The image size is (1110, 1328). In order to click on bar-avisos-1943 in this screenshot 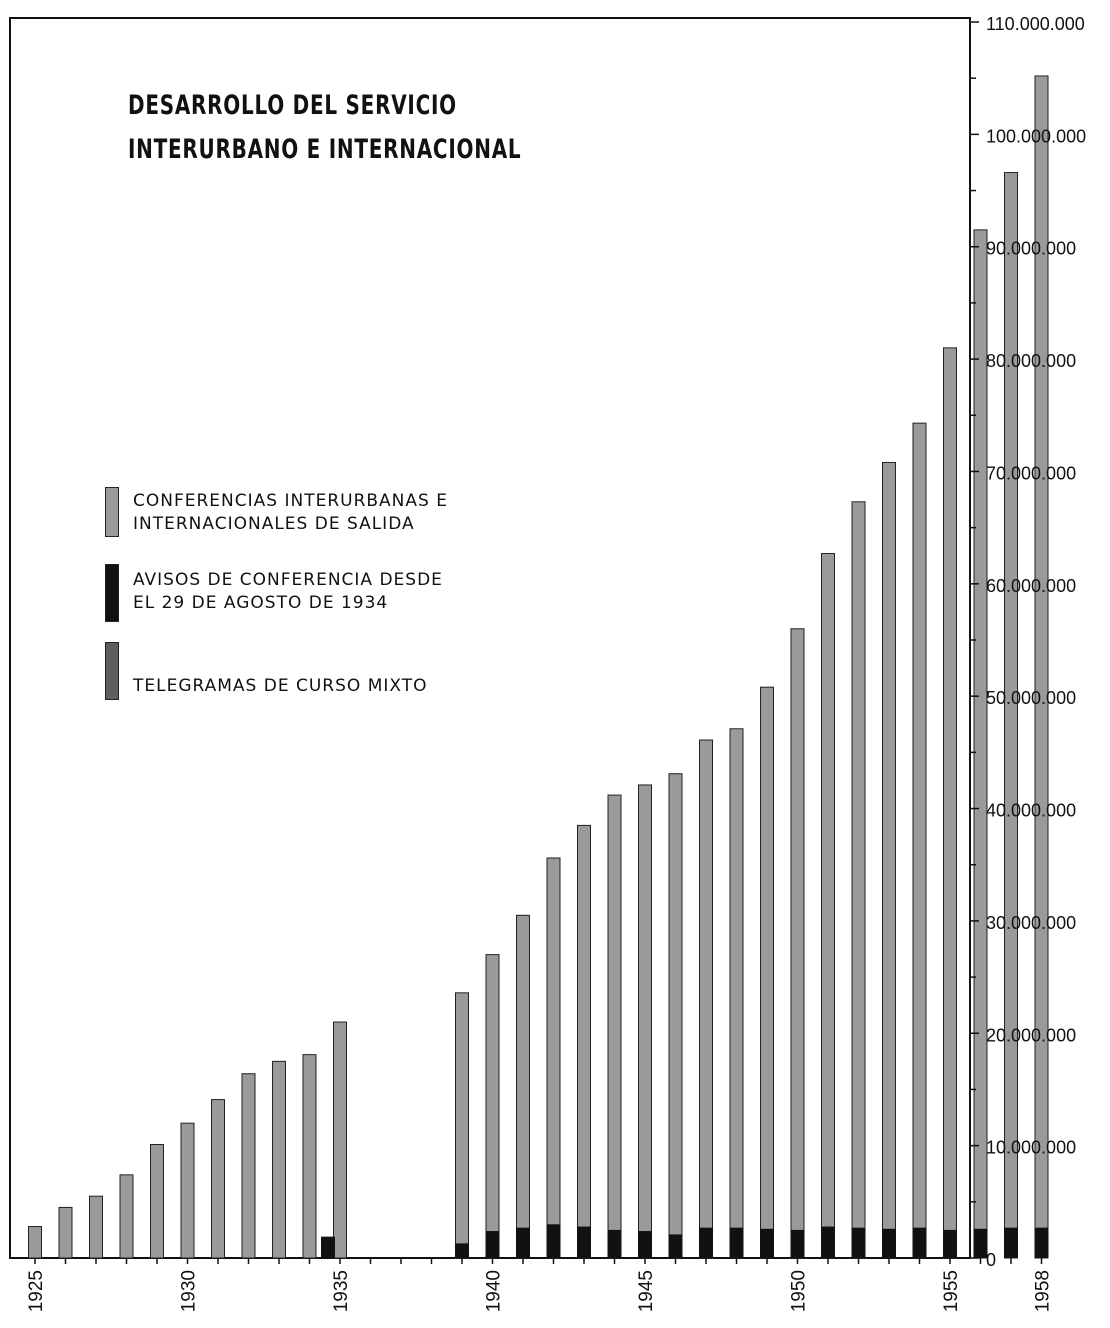, I will do `click(584, 1242)`.